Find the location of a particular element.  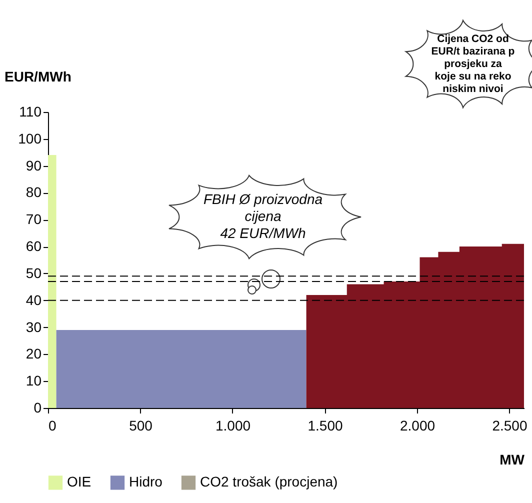

y-tick-label: 0 is located at coordinates (38, 408).